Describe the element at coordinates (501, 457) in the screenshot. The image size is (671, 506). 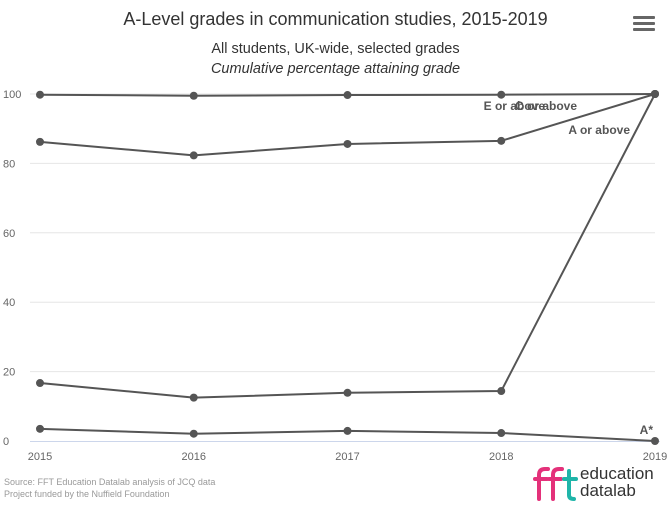
I see `x-tick-label: 2018` at that location.